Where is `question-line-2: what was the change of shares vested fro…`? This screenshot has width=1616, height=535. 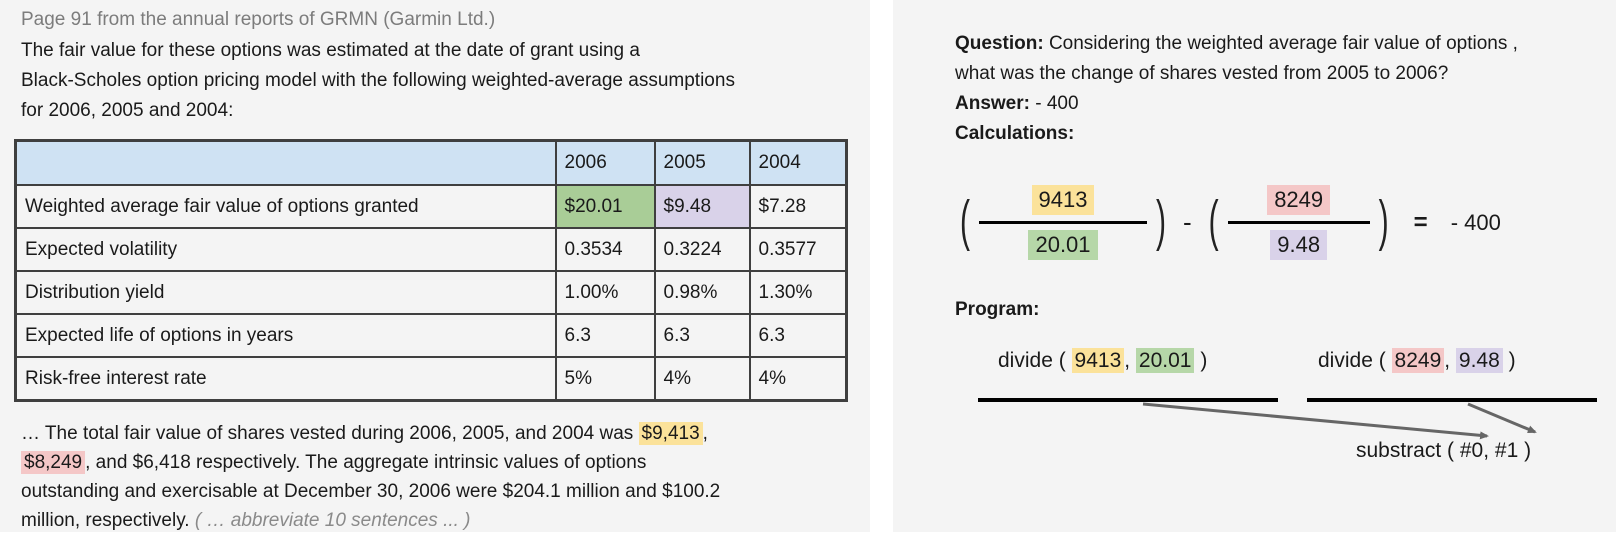 question-line-2: what was the change of shares vested fro… is located at coordinates (1260, 74).